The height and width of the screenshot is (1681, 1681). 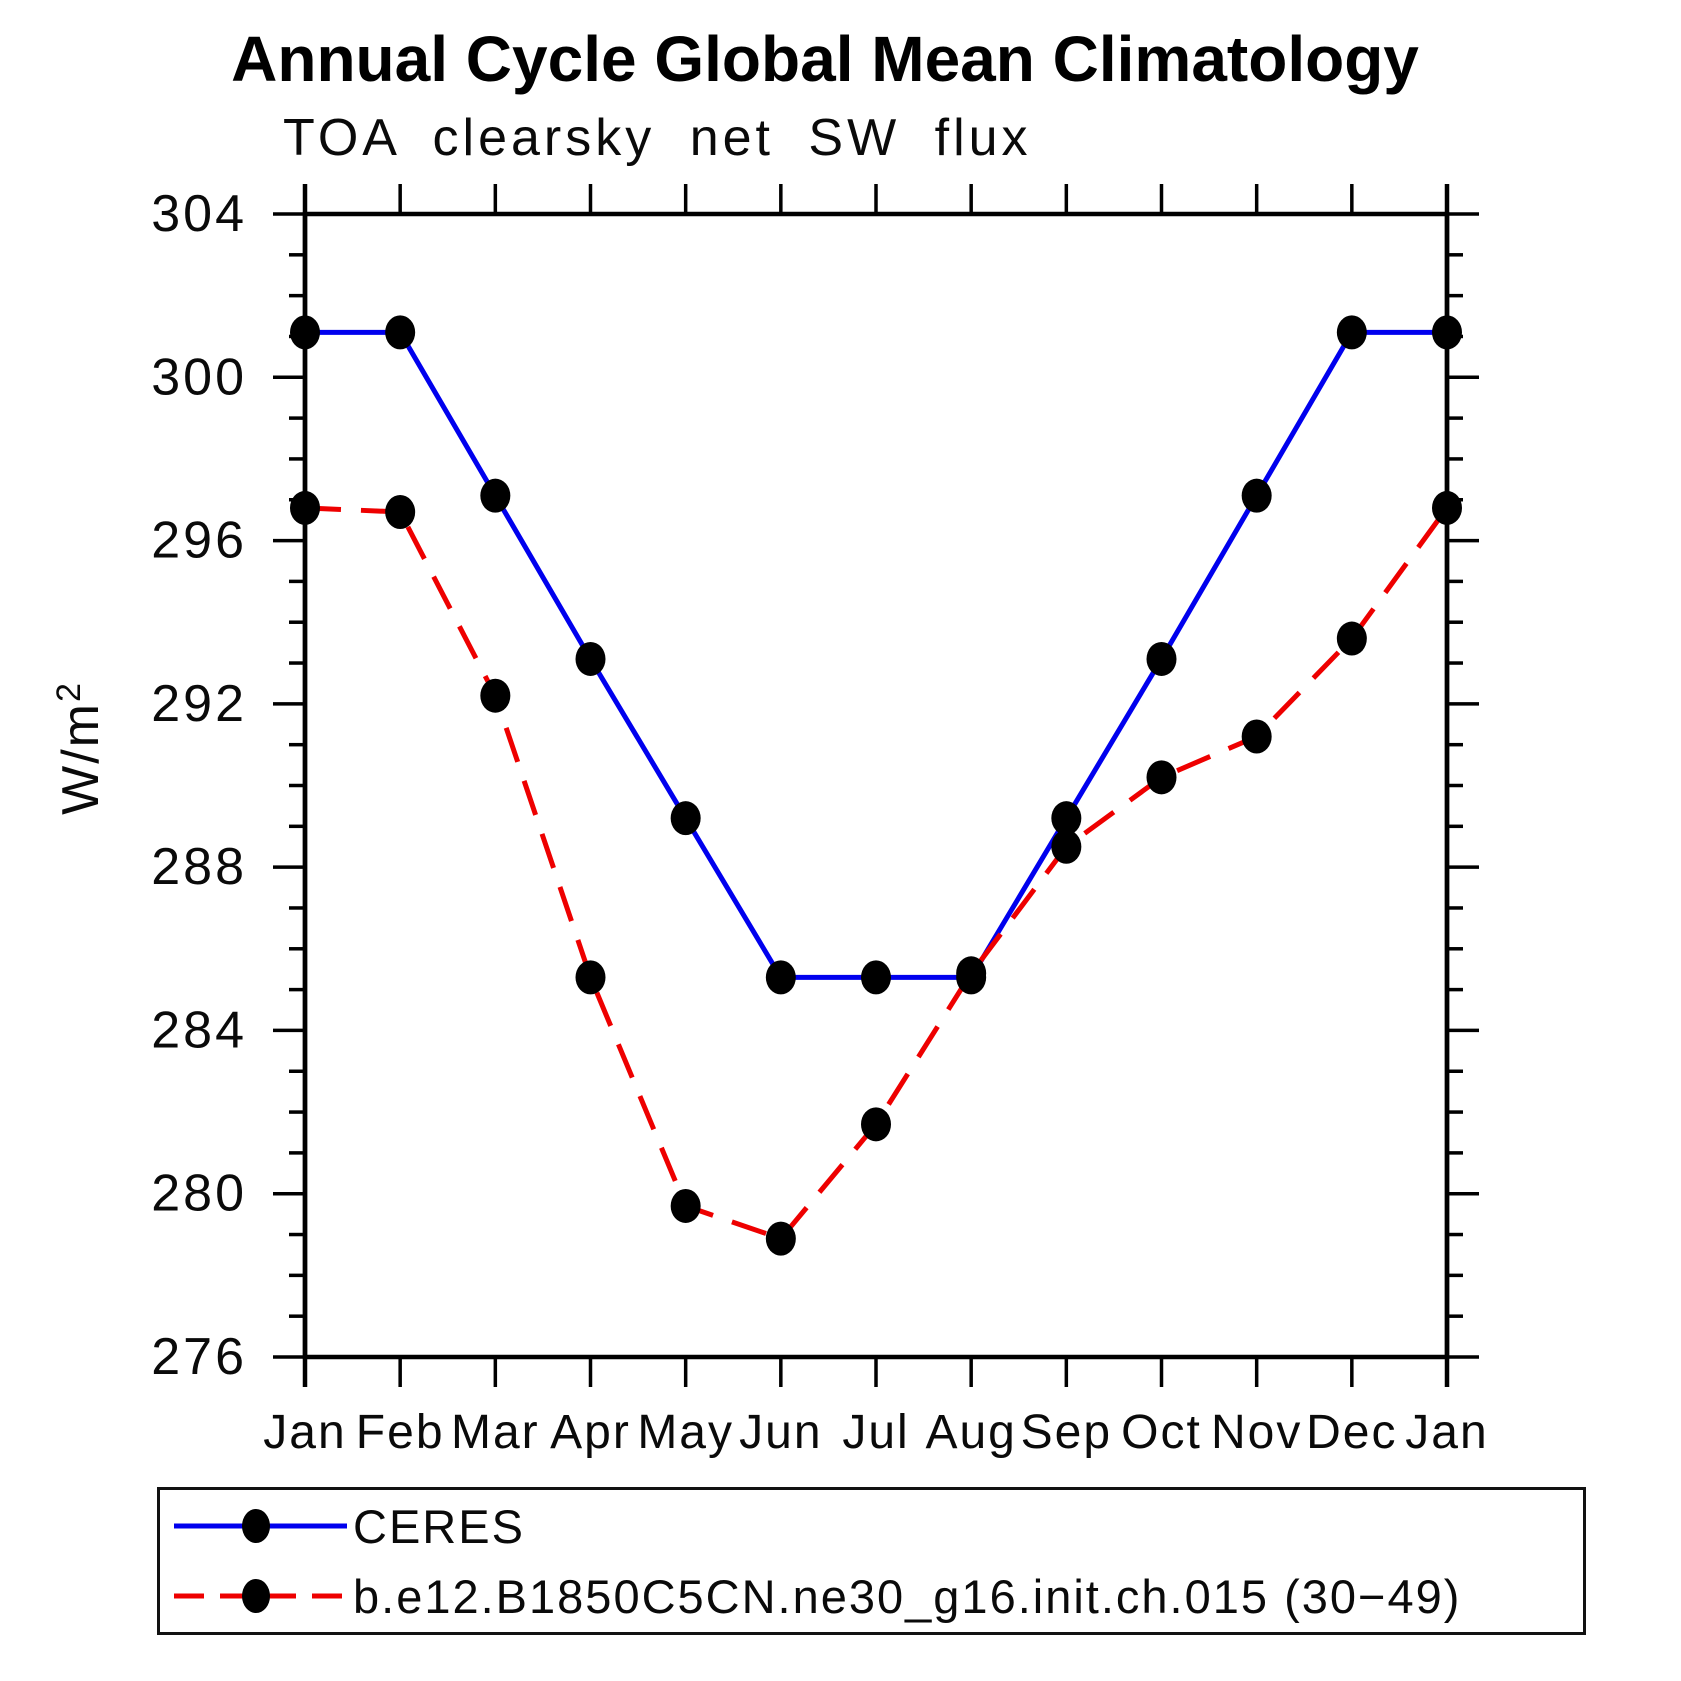 What do you see at coordinates (199, 704) in the screenshot?
I see `y-tick-label: 292` at bounding box center [199, 704].